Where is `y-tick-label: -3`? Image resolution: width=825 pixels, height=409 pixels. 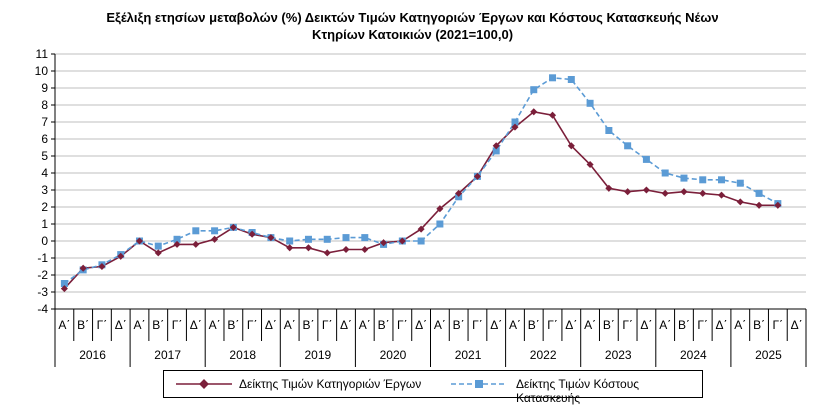
y-tick-label: -3 is located at coordinates (42, 292).